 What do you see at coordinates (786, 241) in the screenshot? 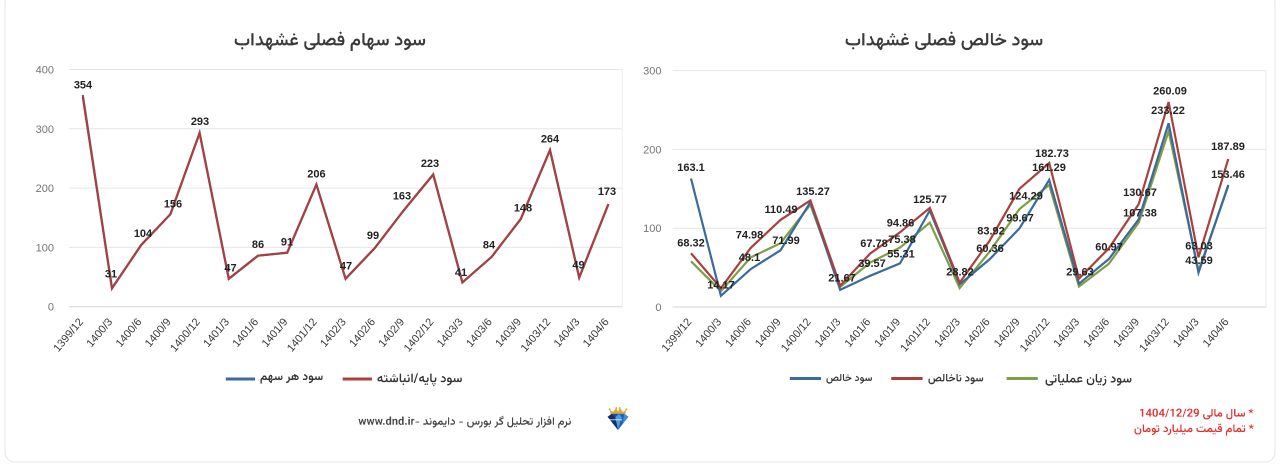
I see `svg-text: 71.99` at bounding box center [786, 241].